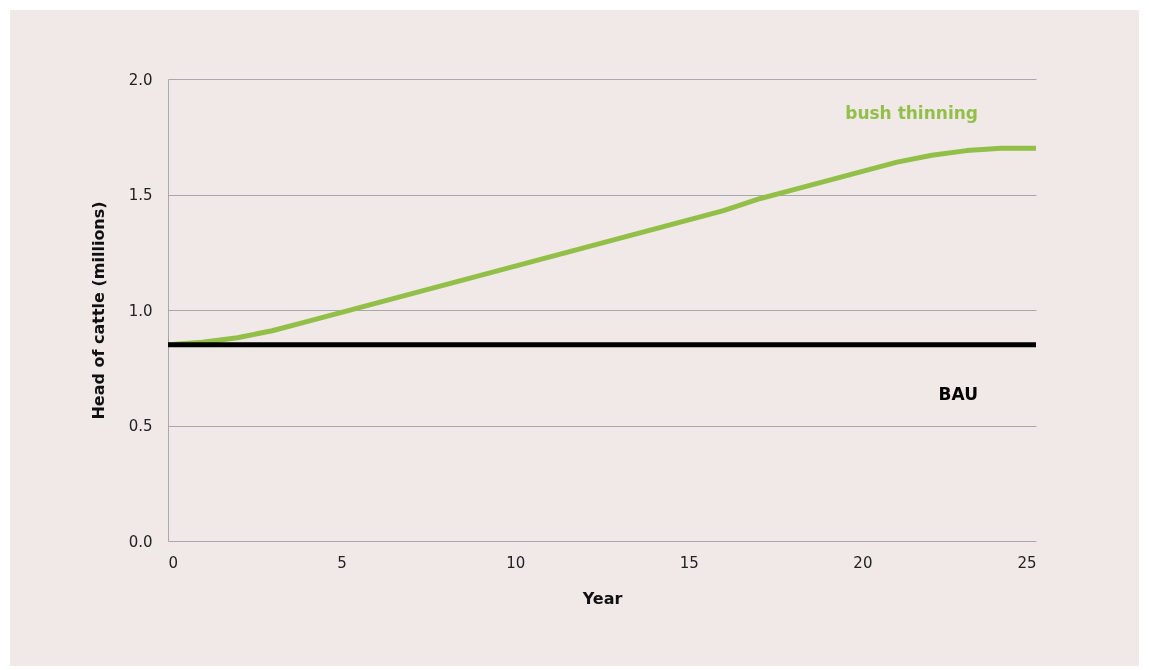 The height and width of the screenshot is (670, 1149). Describe the element at coordinates (98, 310) in the screenshot. I see `y-axis-title: Head of cattle (millions)` at that location.